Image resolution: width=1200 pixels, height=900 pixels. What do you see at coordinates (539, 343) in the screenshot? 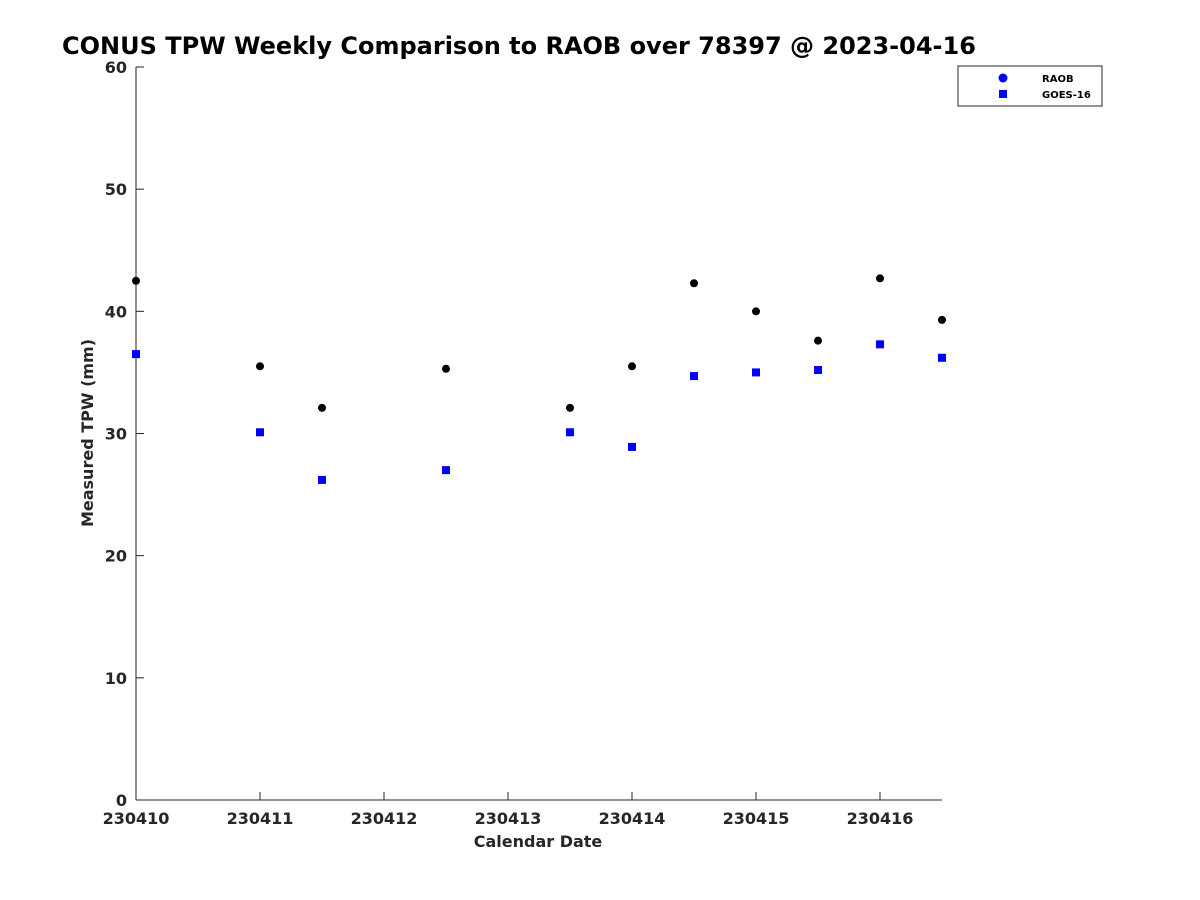
I see `series-raob` at bounding box center [539, 343].